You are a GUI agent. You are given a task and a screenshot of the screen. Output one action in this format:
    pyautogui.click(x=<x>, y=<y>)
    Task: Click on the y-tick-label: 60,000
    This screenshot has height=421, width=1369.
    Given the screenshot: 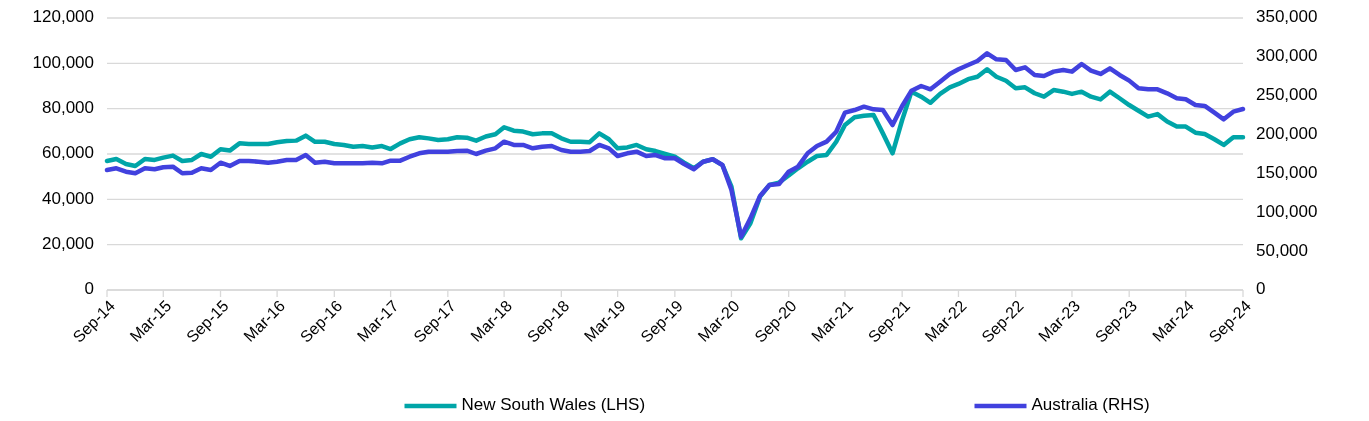 What is the action you would take?
    pyautogui.click(x=68, y=153)
    